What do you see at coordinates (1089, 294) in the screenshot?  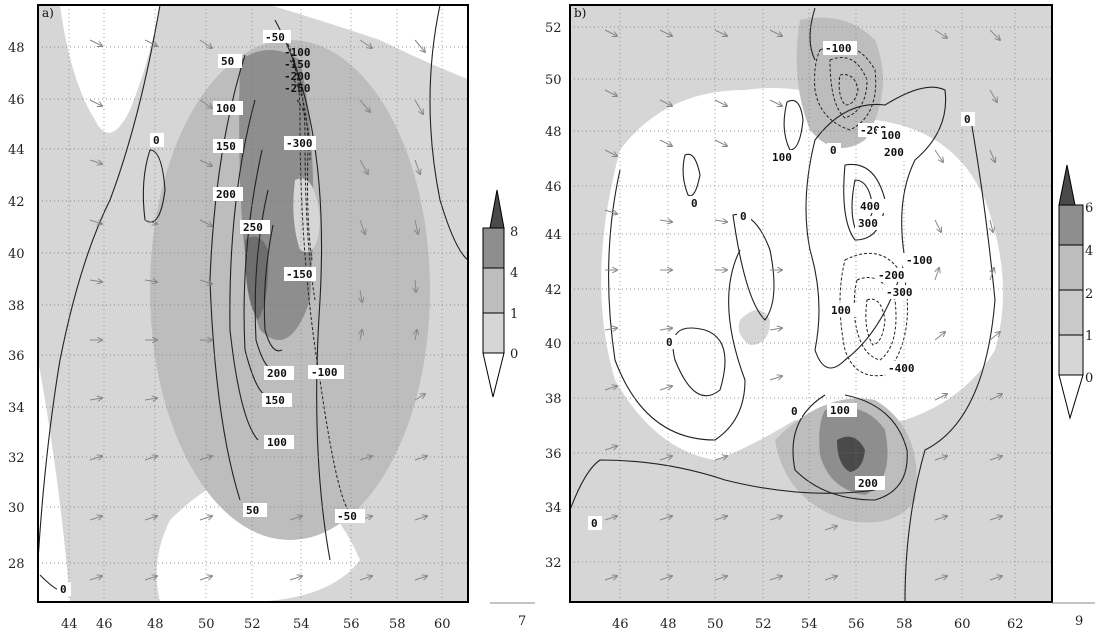 I see `colorbar-level: 2` at bounding box center [1089, 294].